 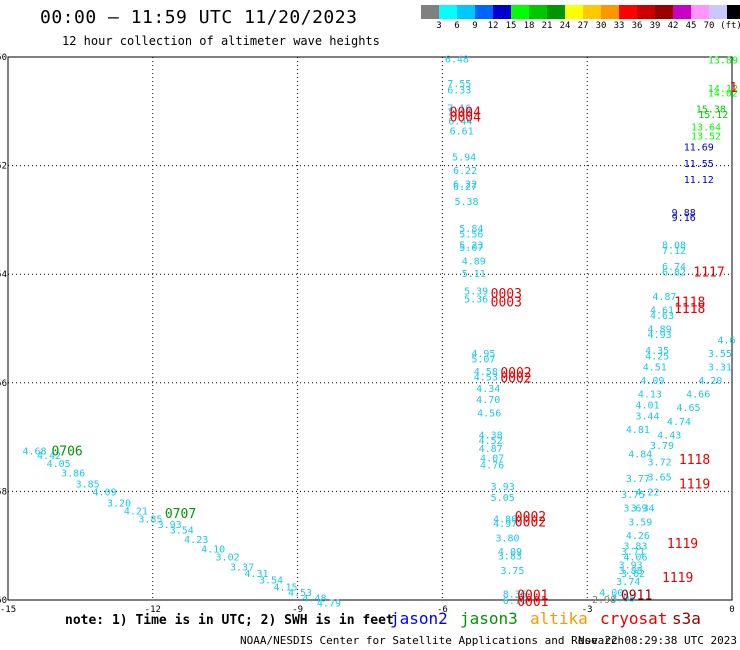 I want to click on wave-height-value: 4.20, so click(x=710, y=381).